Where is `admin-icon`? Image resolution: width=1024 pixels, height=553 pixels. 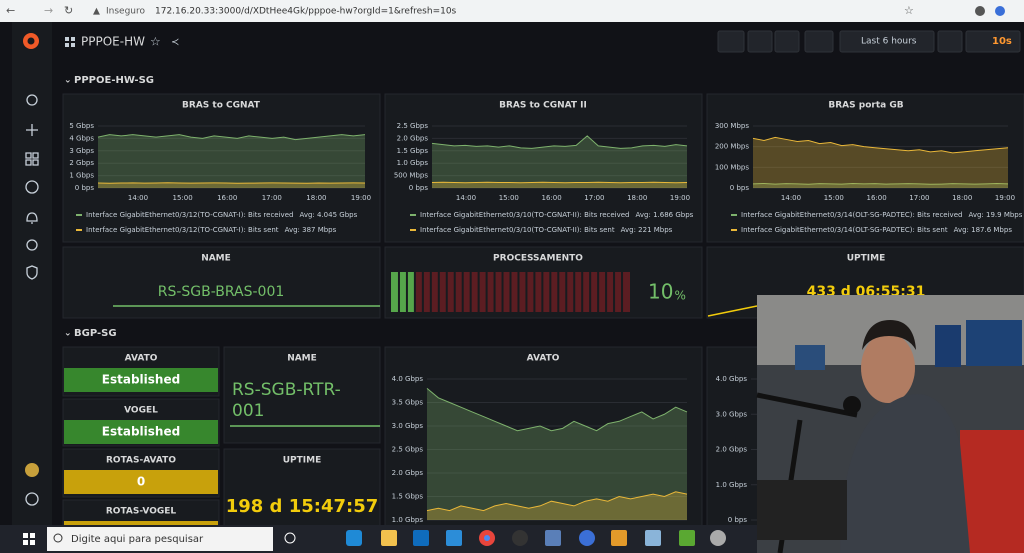 admin-icon is located at coordinates (32, 272).